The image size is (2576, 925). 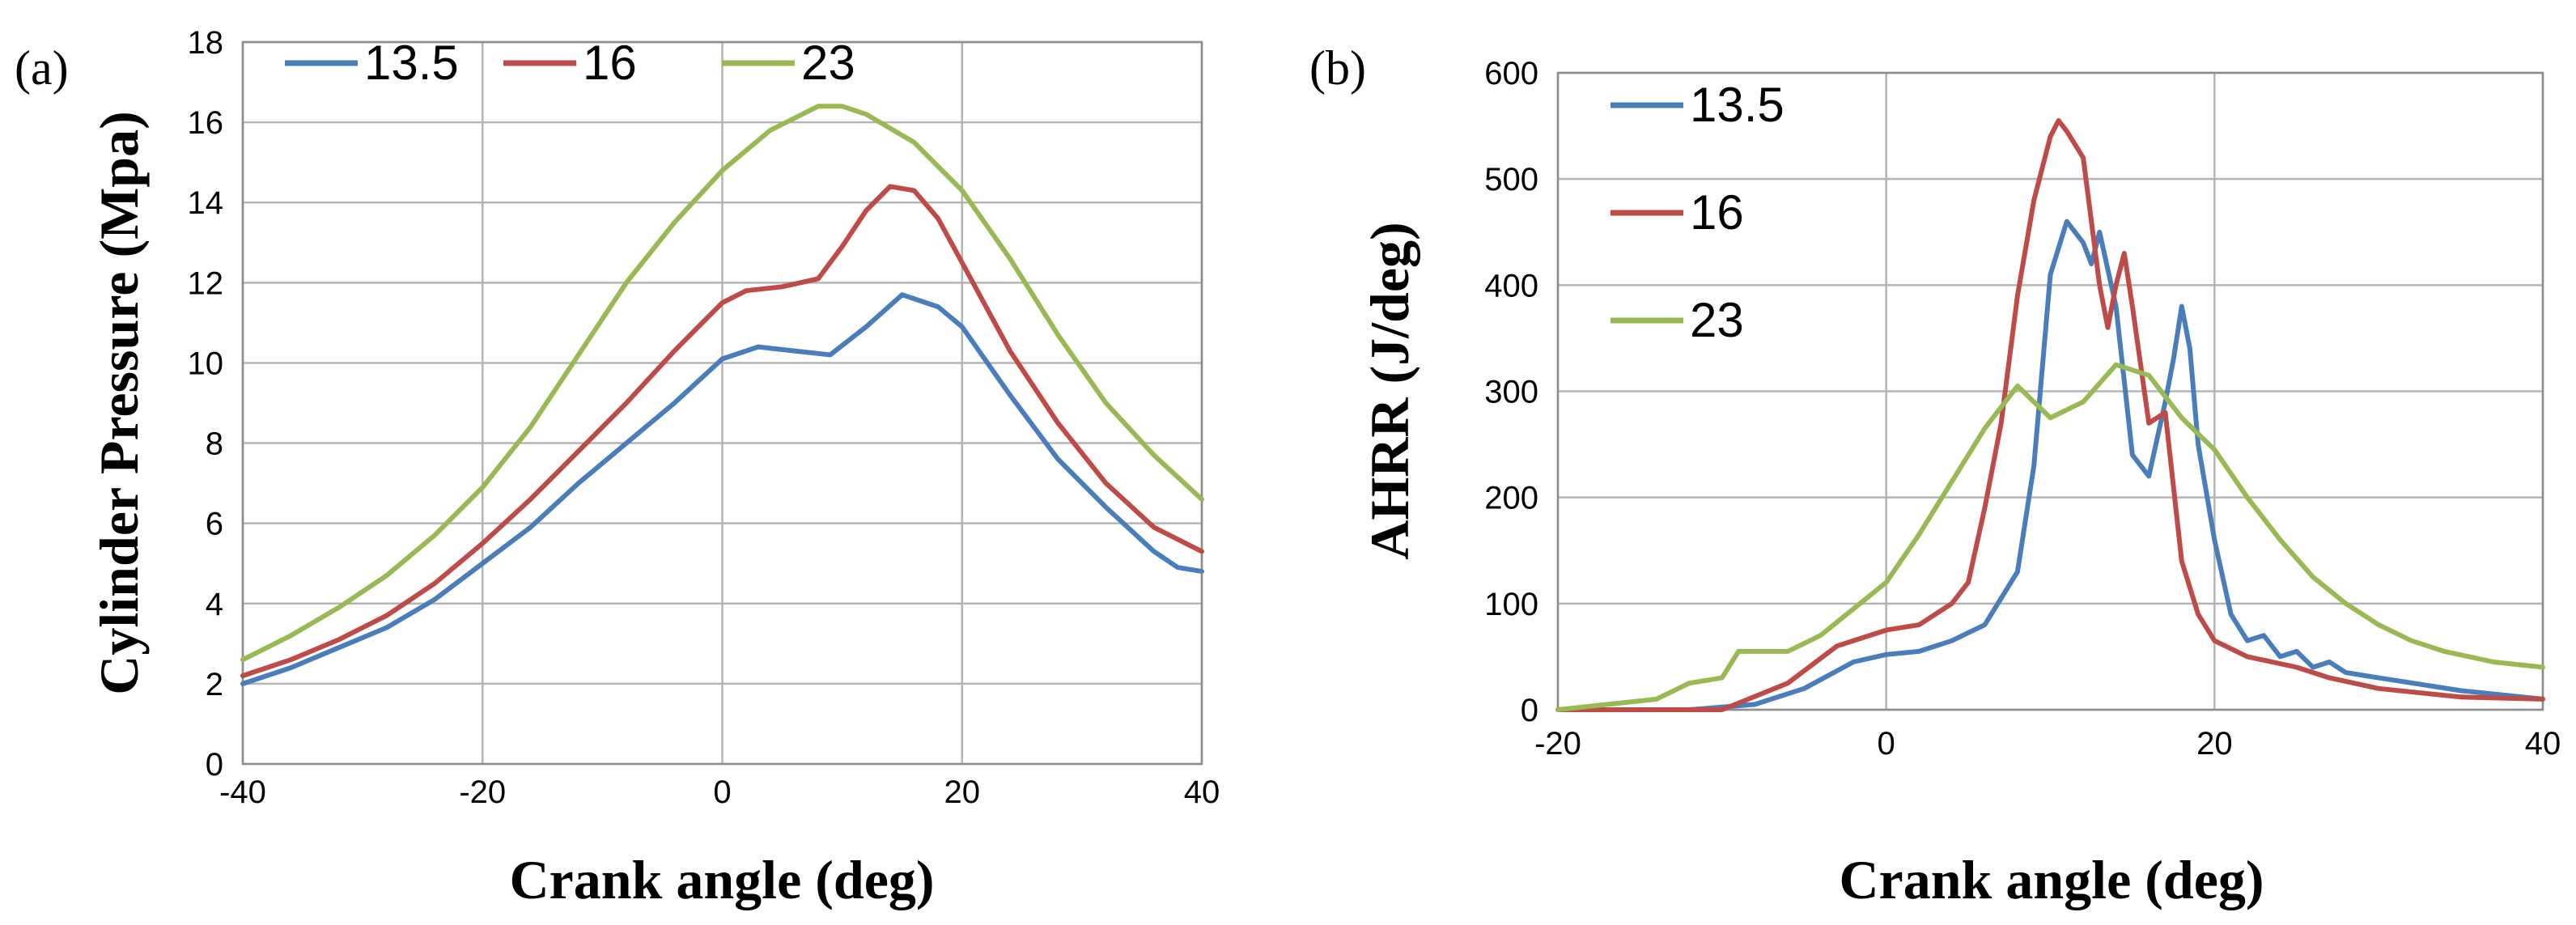 I want to click on y-tick-label: 18, so click(x=206, y=43).